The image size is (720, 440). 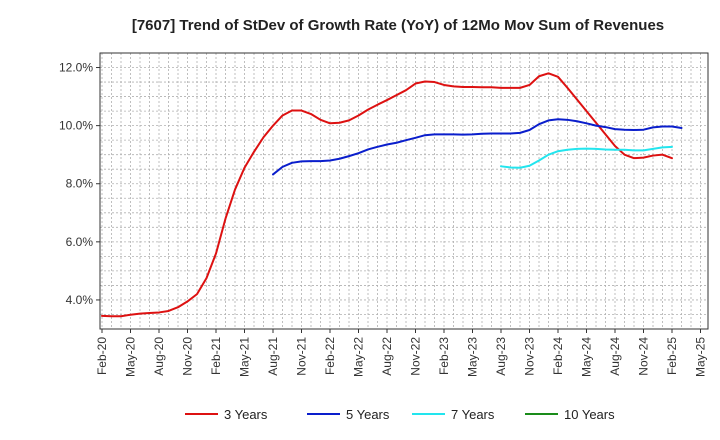 I want to click on legend-label: 5 Years, so click(x=368, y=414).